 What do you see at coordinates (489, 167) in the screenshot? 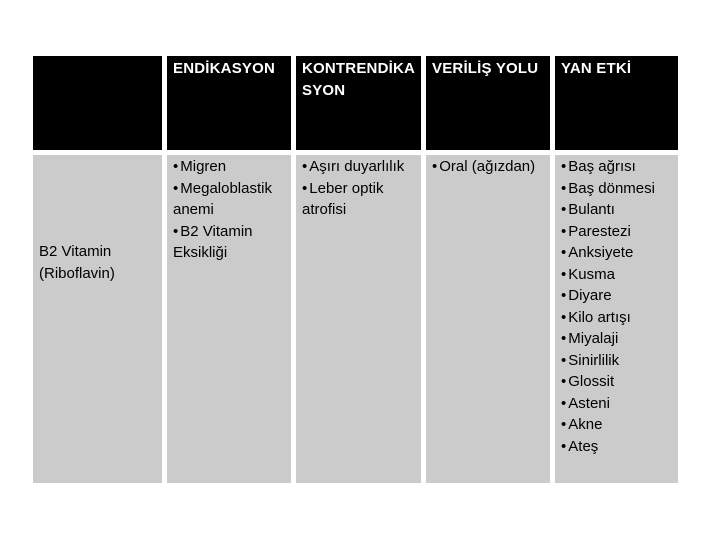
I see `bullet-item: Oral (ağızdan)` at bounding box center [489, 167].